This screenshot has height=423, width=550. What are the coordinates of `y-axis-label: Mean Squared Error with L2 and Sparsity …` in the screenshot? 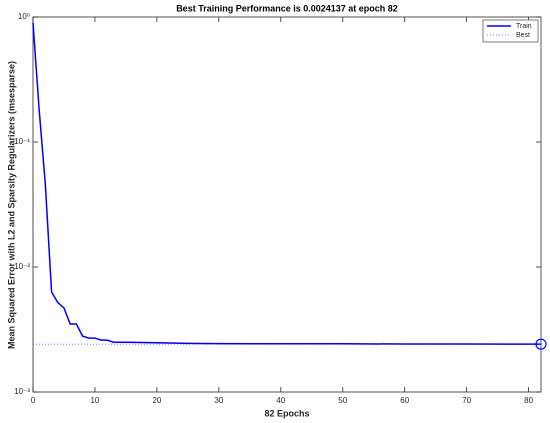 It's located at (11, 205).